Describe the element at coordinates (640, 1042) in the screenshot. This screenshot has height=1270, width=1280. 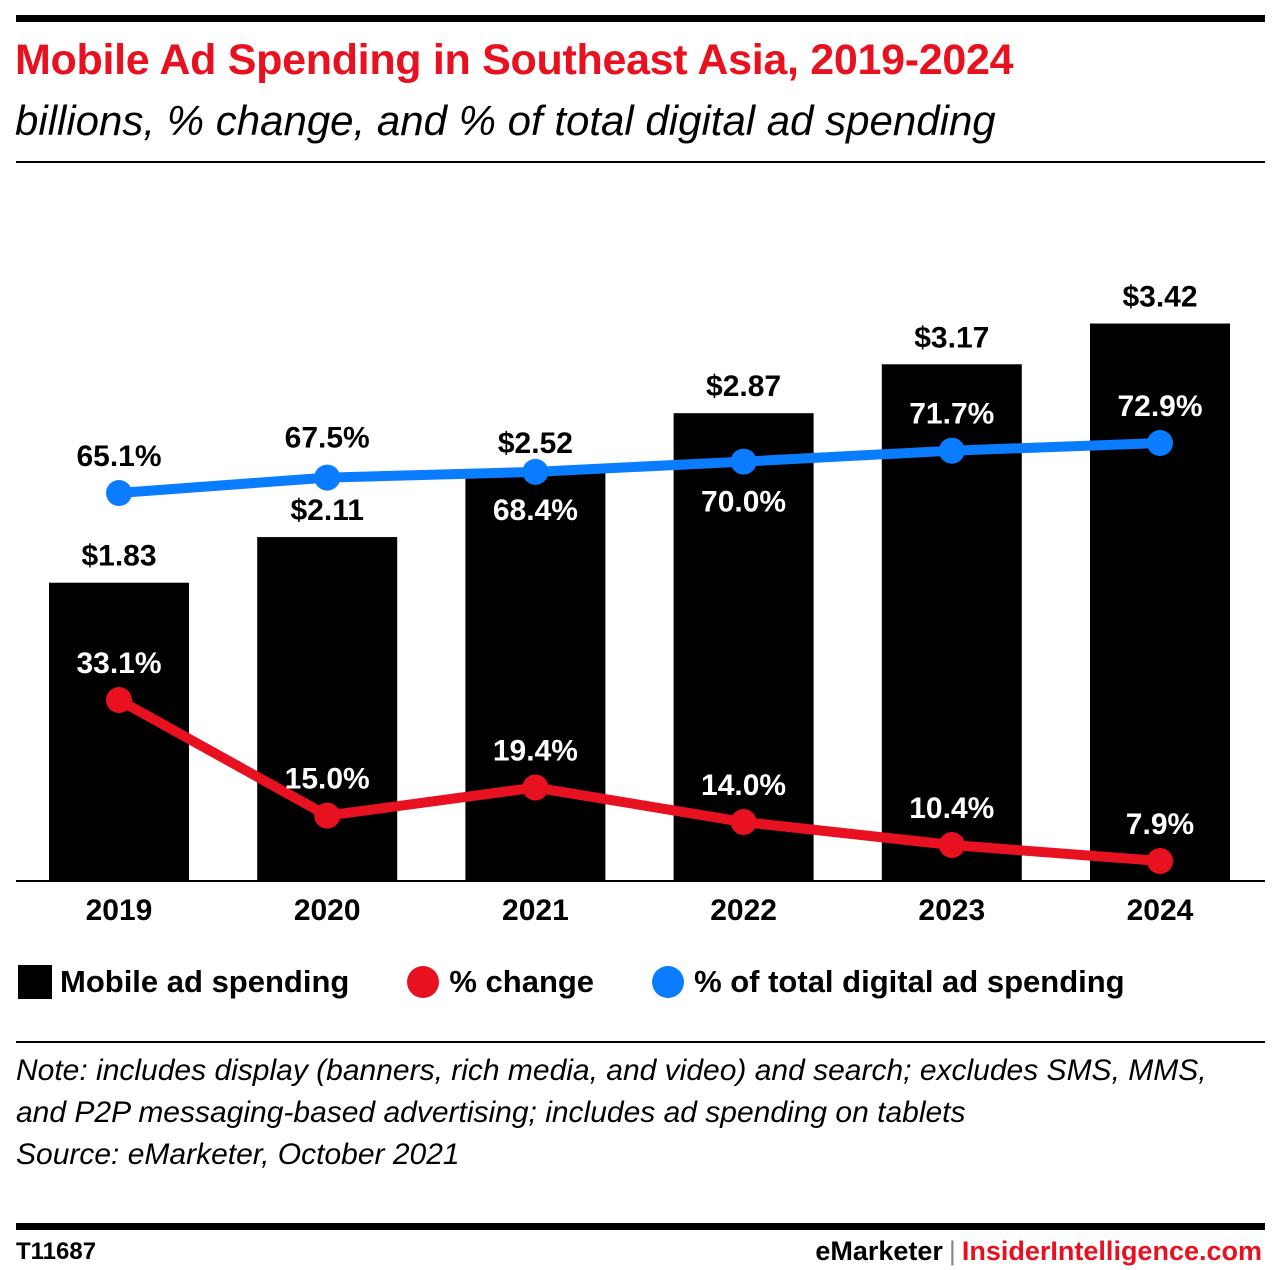
I see `note-rule` at that location.